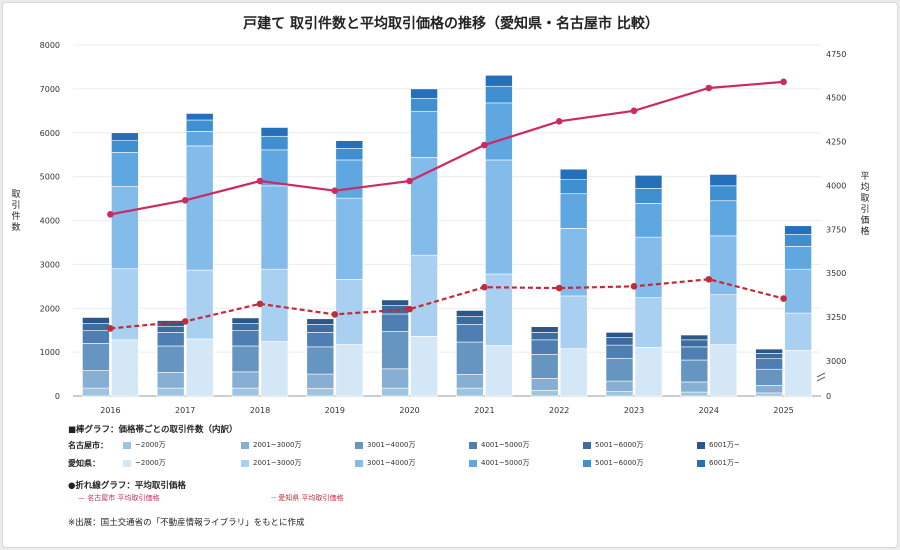 Image resolution: width=900 pixels, height=550 pixels. What do you see at coordinates (88, 445) in the screenshot?
I see `nagoya-legend-label: 名古屋市：` at bounding box center [88, 445].